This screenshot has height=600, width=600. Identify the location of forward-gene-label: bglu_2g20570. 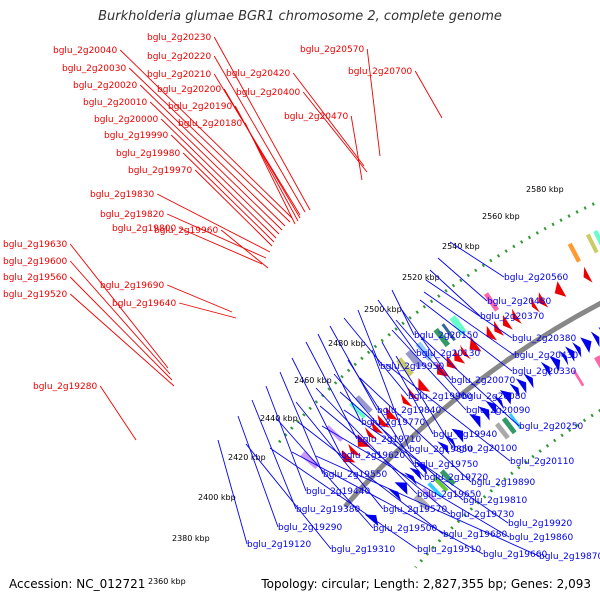
(332, 50).